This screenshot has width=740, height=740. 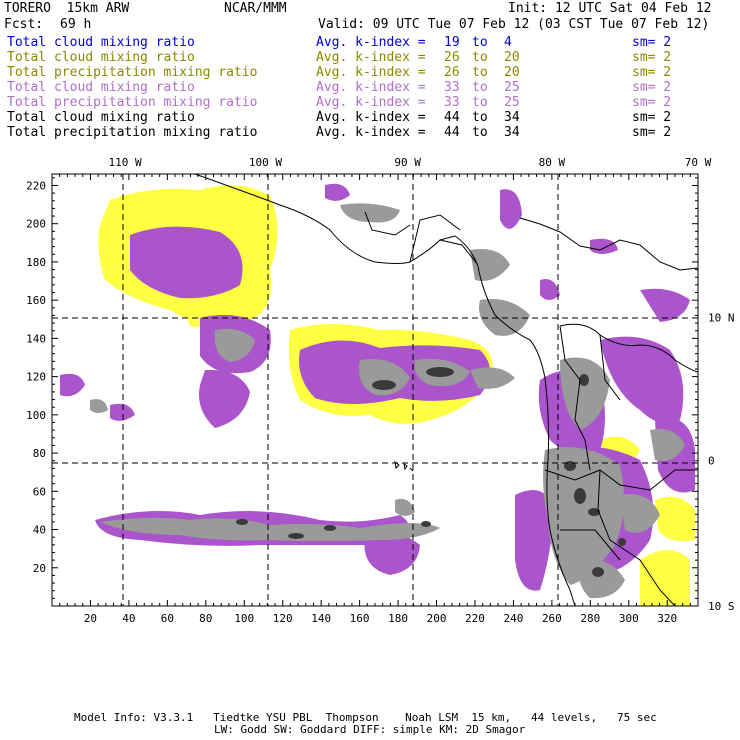 What do you see at coordinates (283, 618) in the screenshot?
I see `x-tick-label: 120` at bounding box center [283, 618].